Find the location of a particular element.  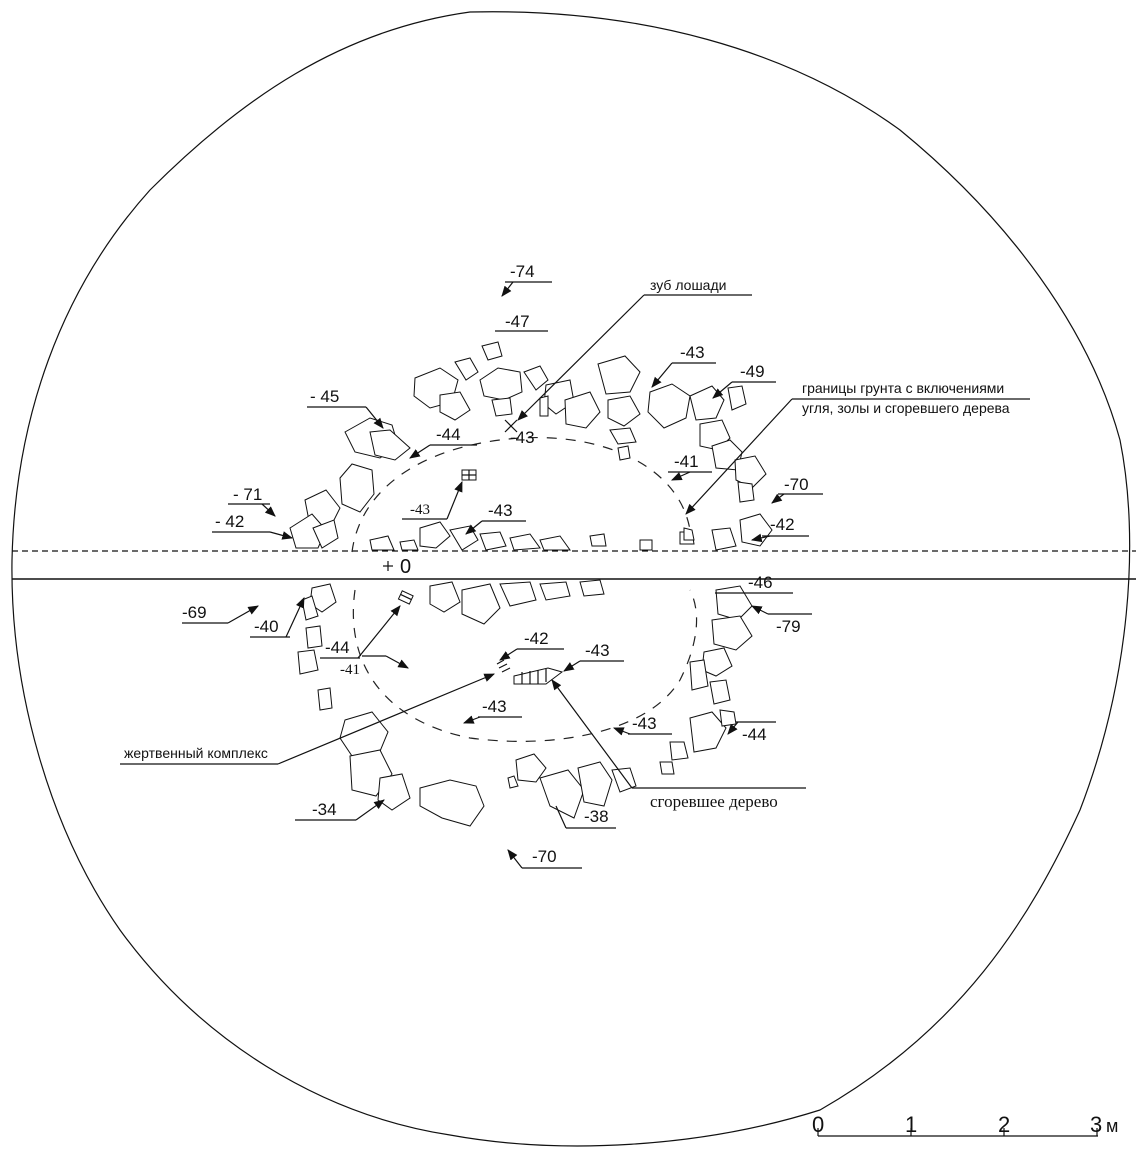

burnt-wood-annotation: сгоревшее дерево is located at coordinates (678, 745).